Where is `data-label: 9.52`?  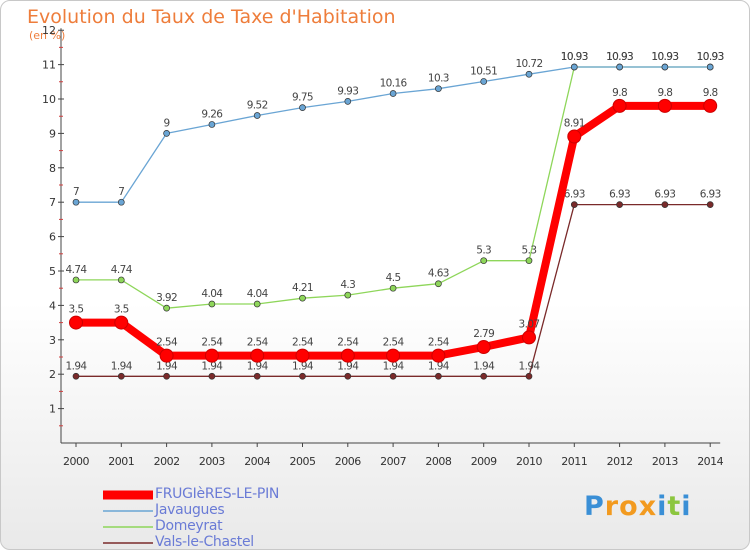 data-label: 9.52 is located at coordinates (257, 106).